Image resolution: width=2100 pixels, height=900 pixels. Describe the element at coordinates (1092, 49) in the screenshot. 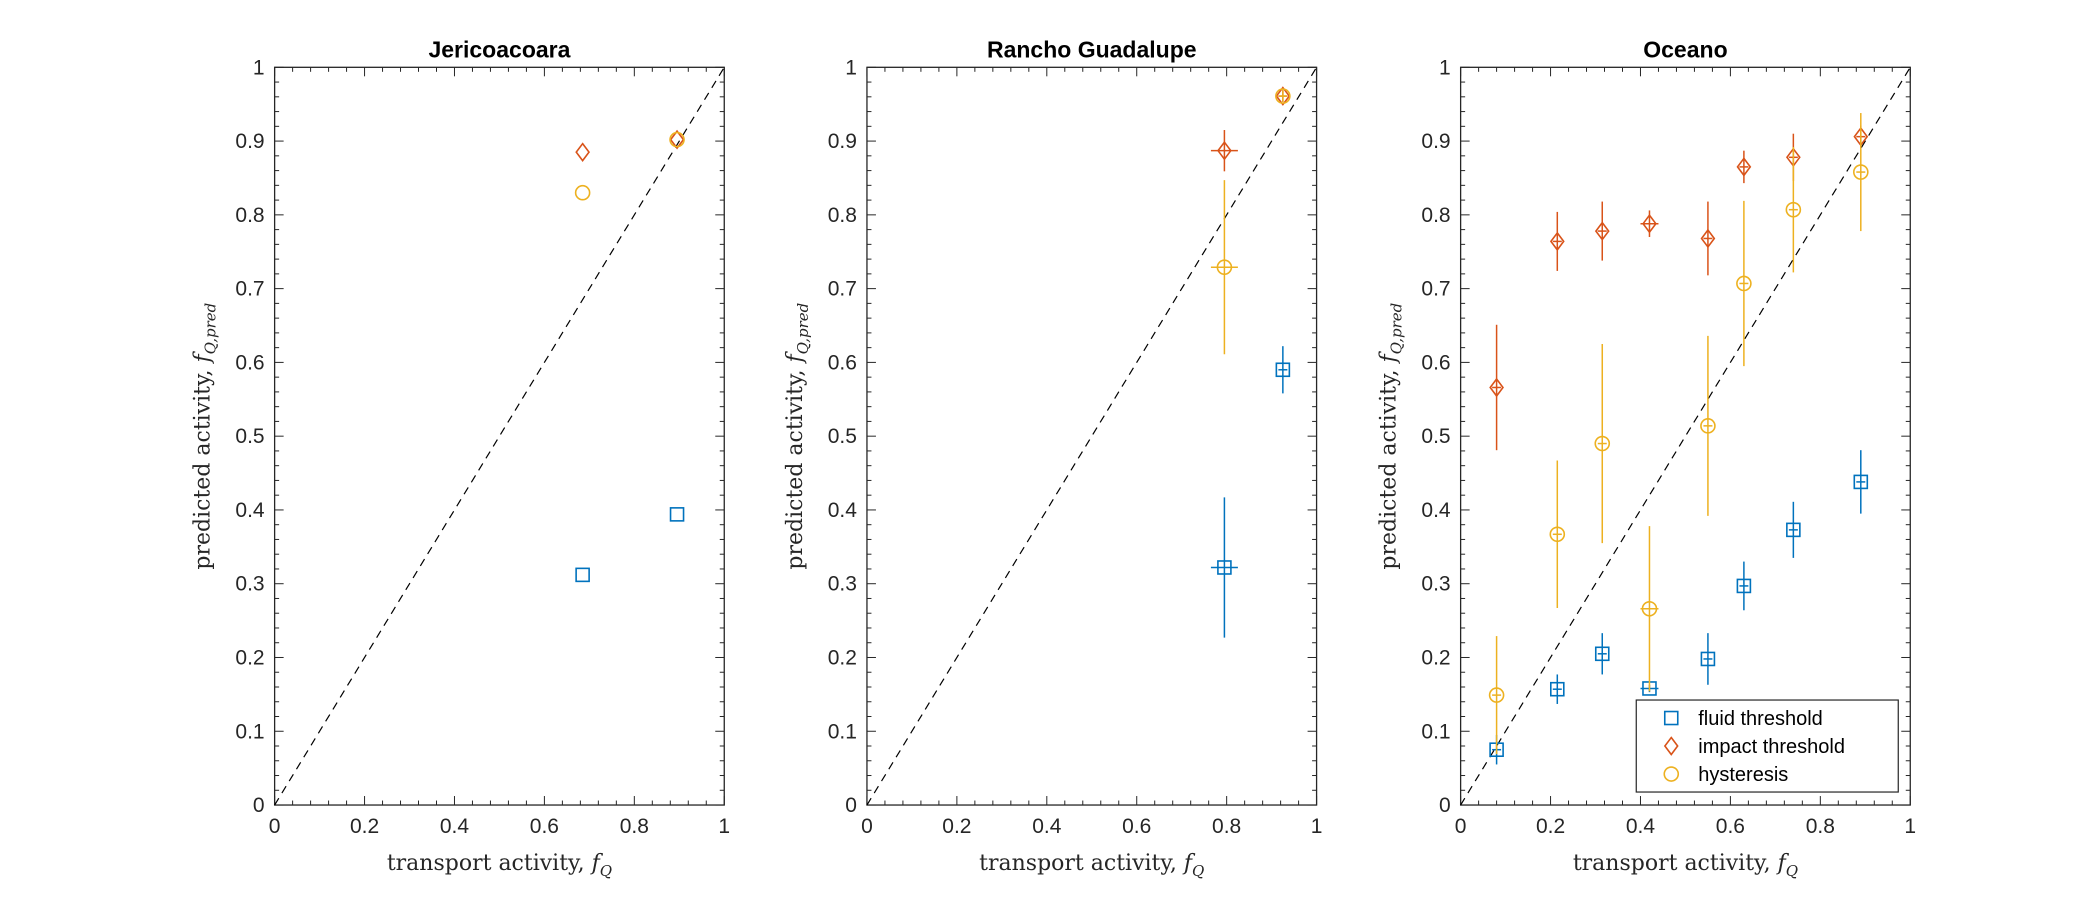

I see `panel-title: Rancho Guadalupe` at that location.